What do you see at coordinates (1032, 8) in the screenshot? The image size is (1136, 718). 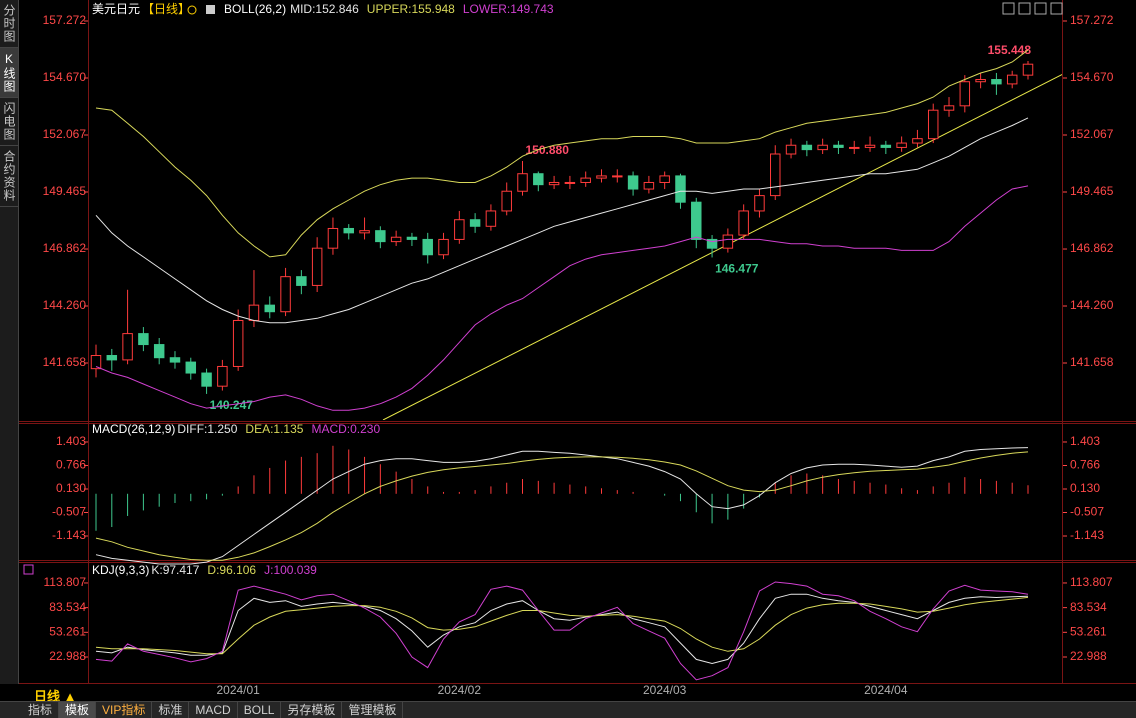 I see `toolbar-icons` at bounding box center [1032, 8].